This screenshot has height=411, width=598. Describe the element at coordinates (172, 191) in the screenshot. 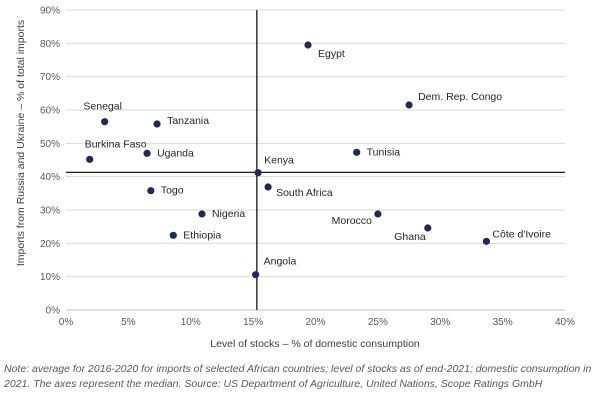

I see `point-label: Togo` at that location.